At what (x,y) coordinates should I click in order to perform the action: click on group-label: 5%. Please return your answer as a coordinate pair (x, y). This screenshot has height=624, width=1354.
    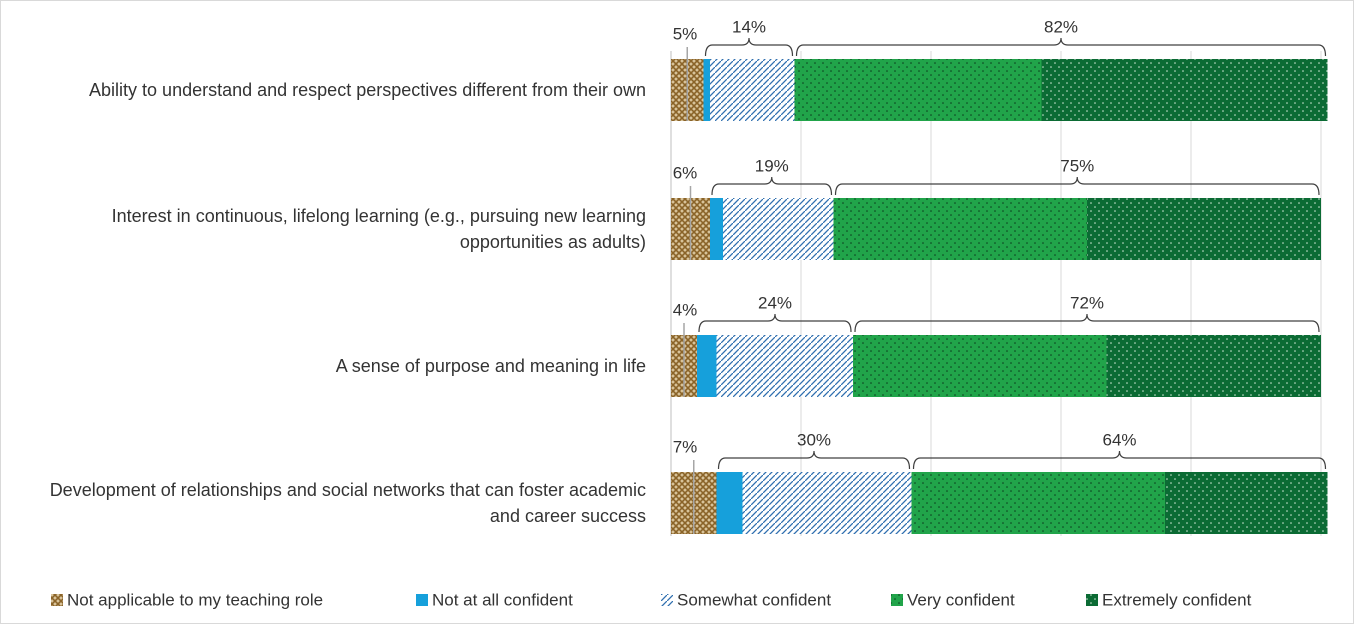
    Looking at the image, I should click on (685, 33).